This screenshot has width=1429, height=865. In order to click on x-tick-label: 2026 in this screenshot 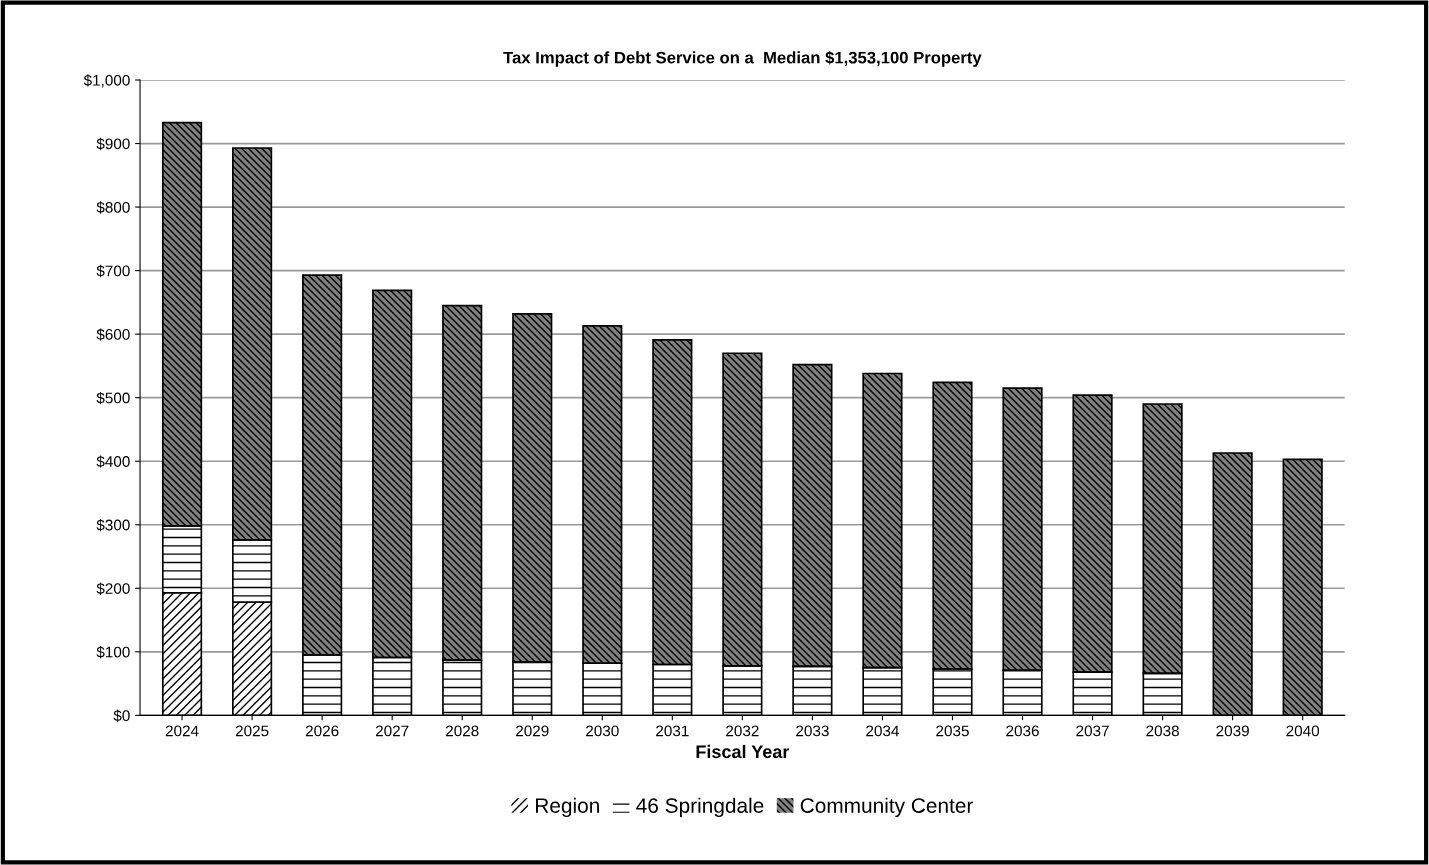, I will do `click(322, 731)`.